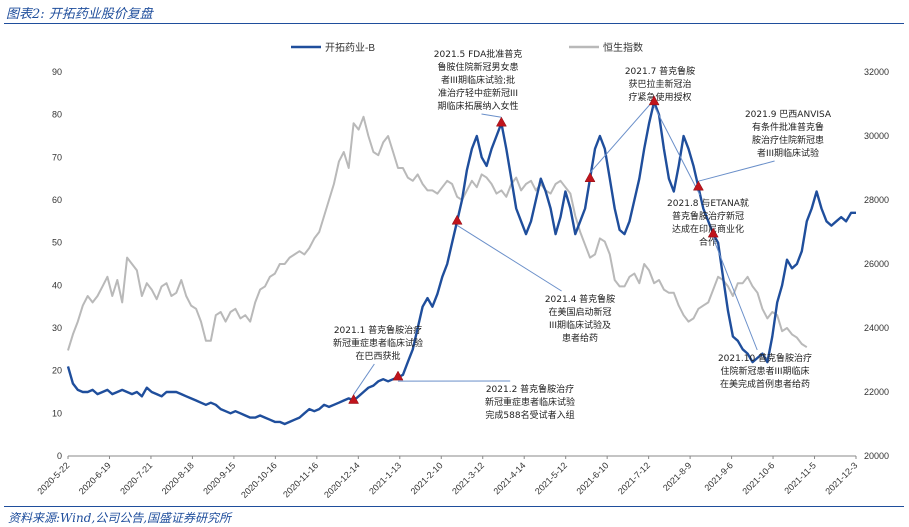  I want to click on y-left-tick-label: 10, so click(57, 413).